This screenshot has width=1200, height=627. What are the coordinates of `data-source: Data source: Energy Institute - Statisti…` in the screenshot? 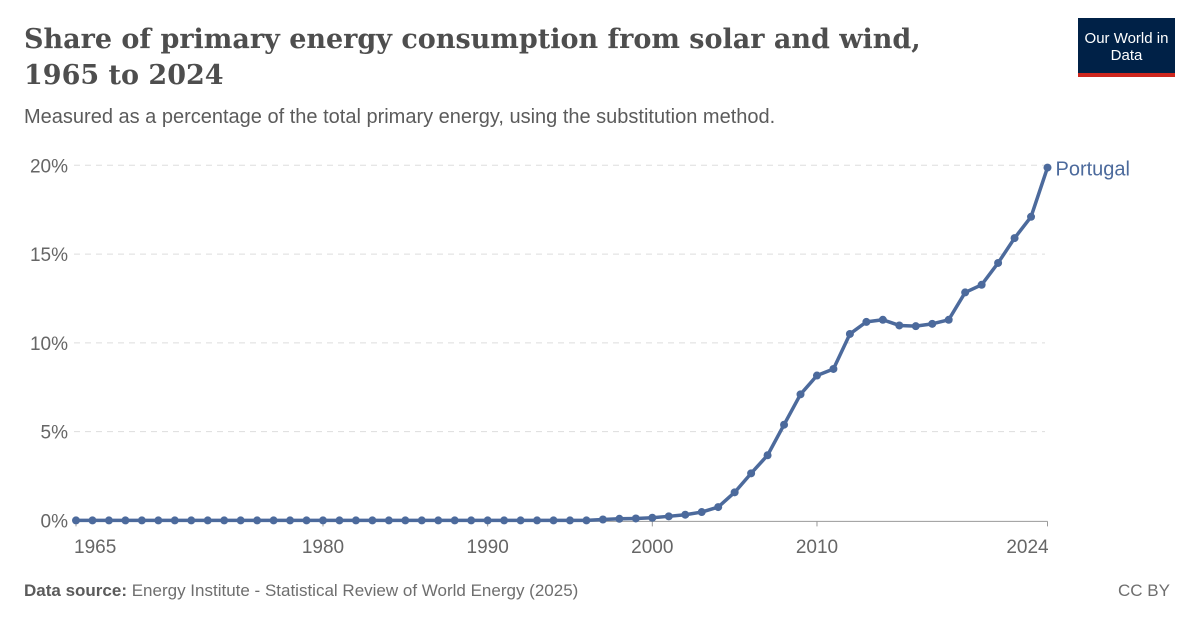 It's located at (301, 591).